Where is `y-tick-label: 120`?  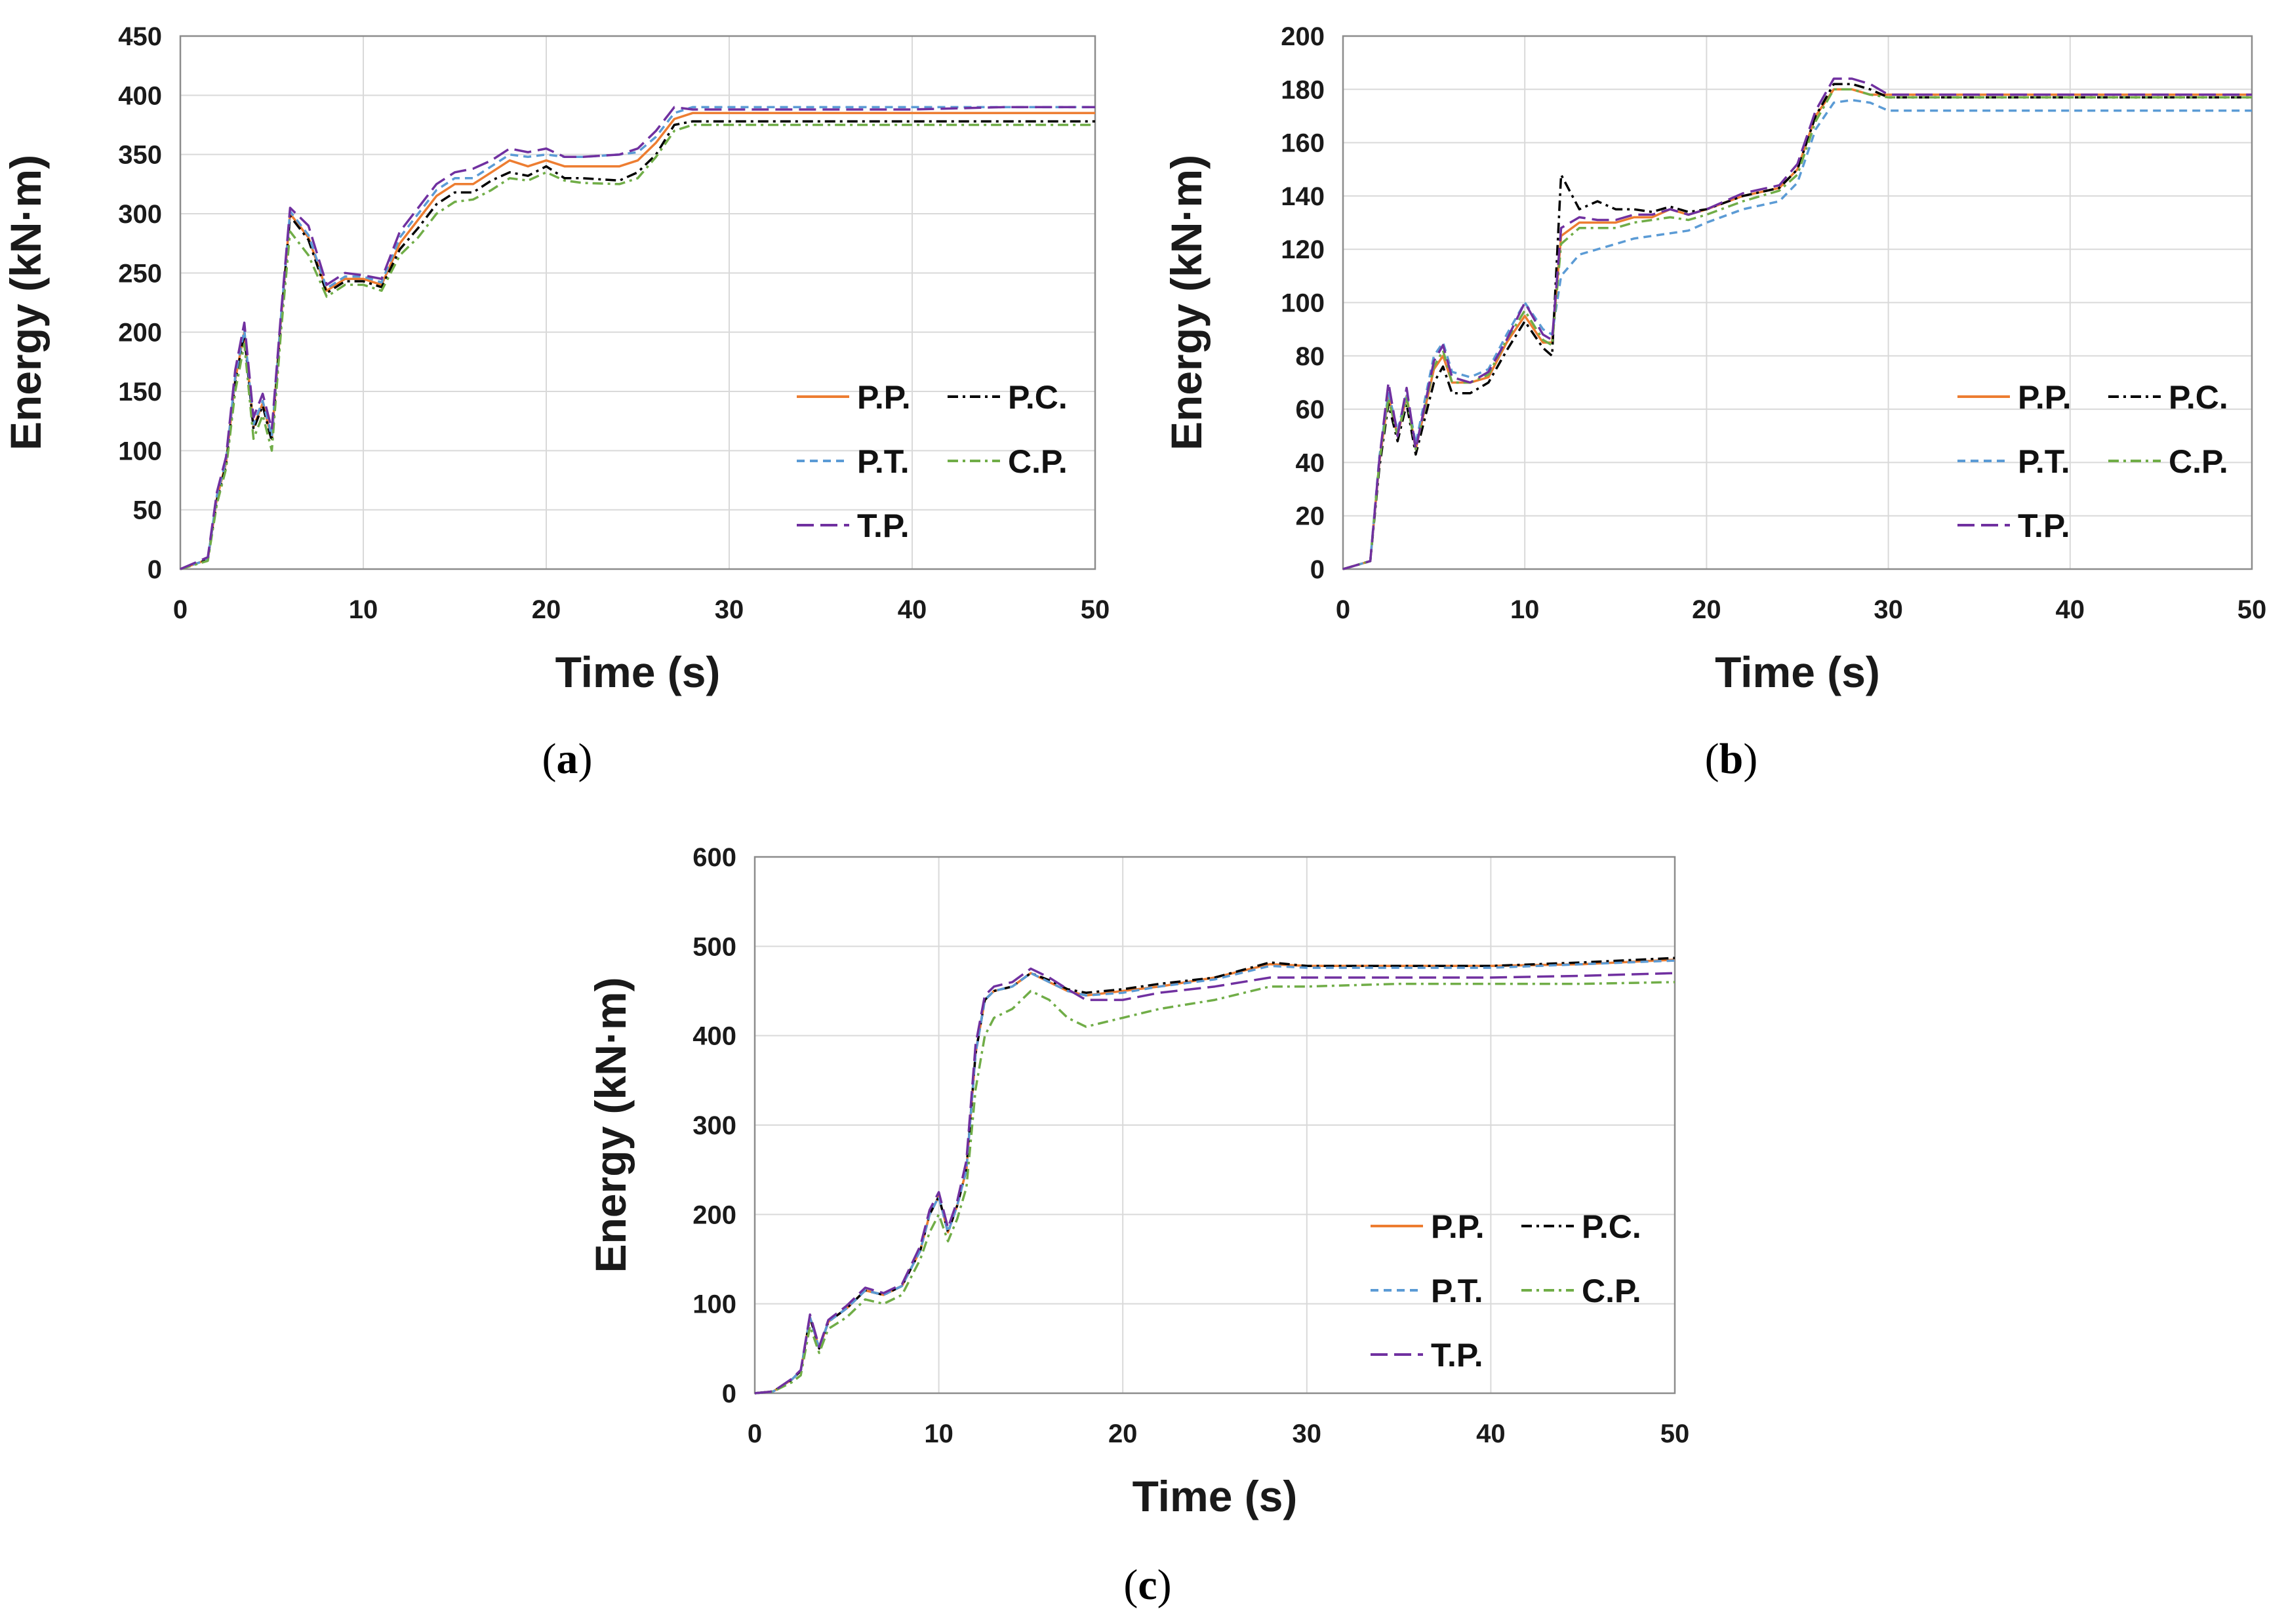 y-tick-label: 120 is located at coordinates (1303, 249).